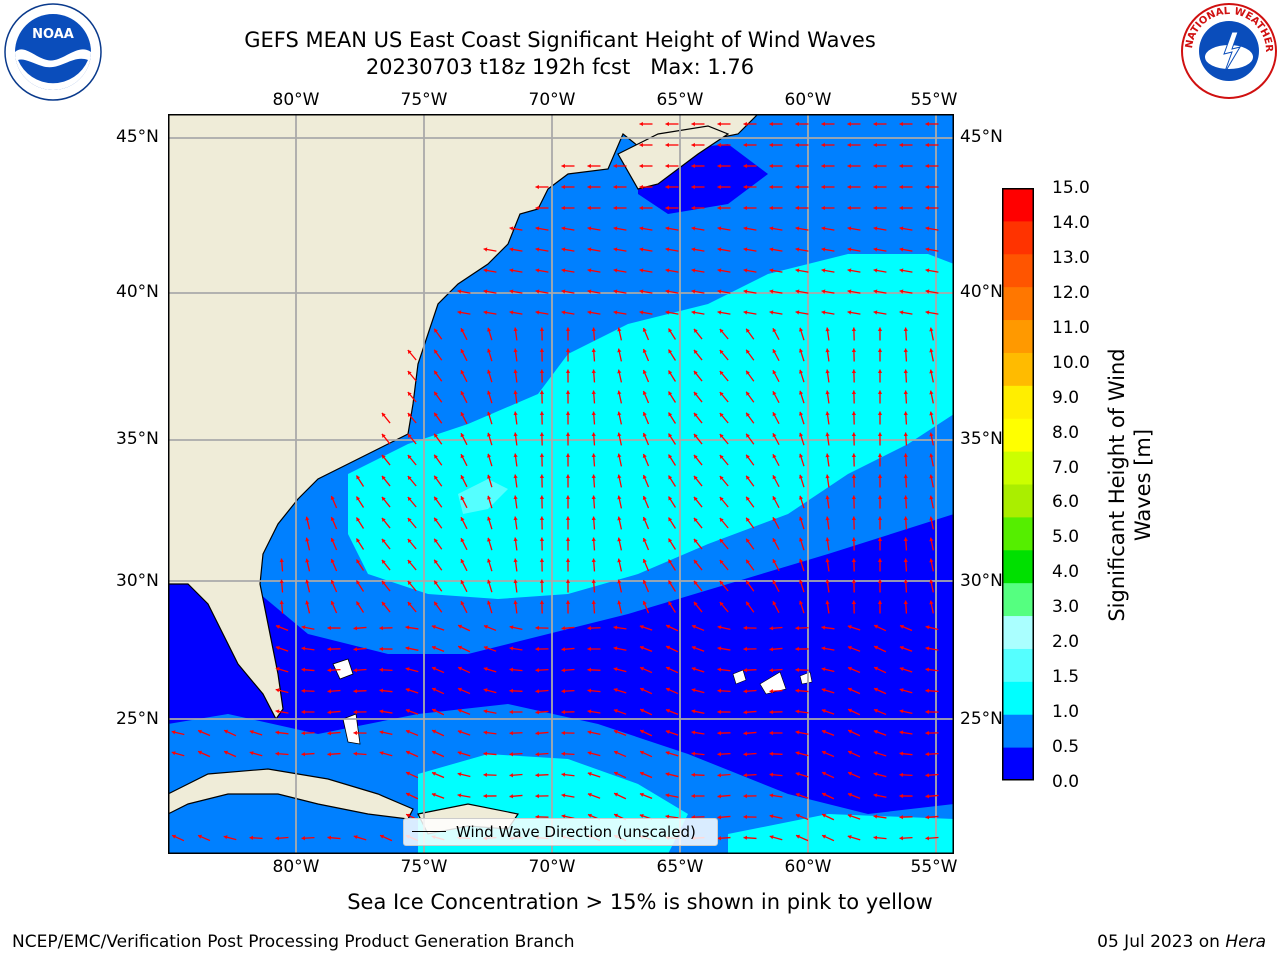  I want to click on colorbar-tick-label: 11.0, so click(1071, 327).